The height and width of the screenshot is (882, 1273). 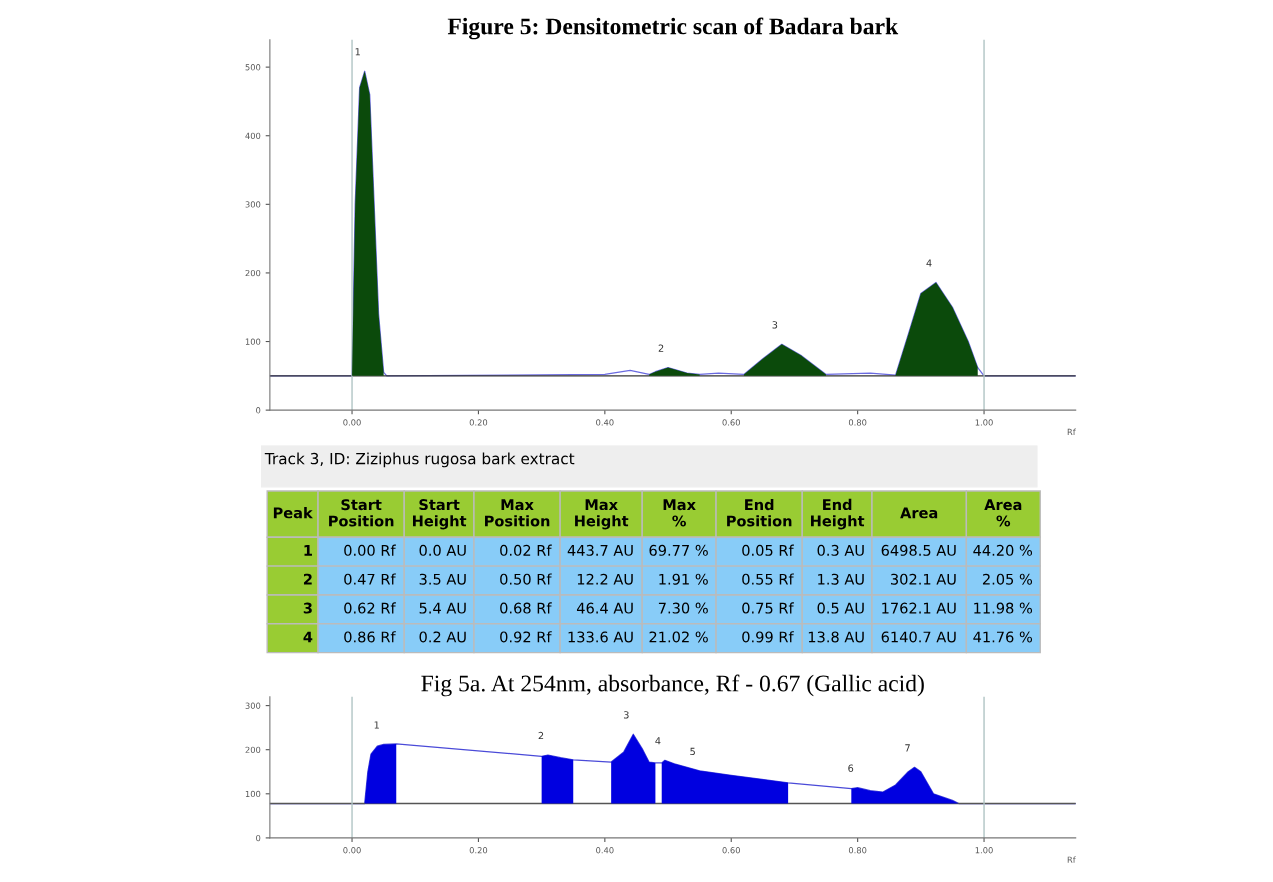 What do you see at coordinates (370, 637) in the screenshot?
I see `text: 0.86 Rf` at bounding box center [370, 637].